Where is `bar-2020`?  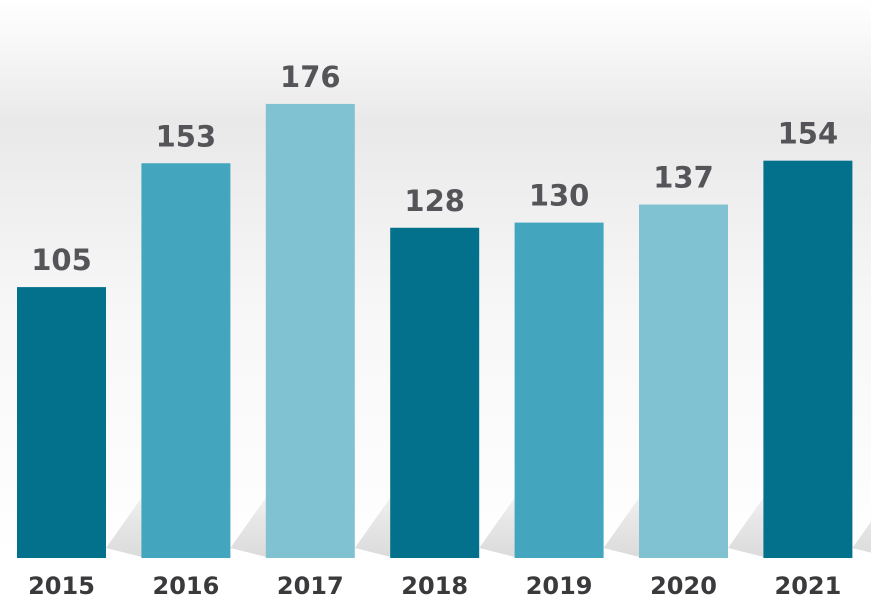 bar-2020 is located at coordinates (683, 381).